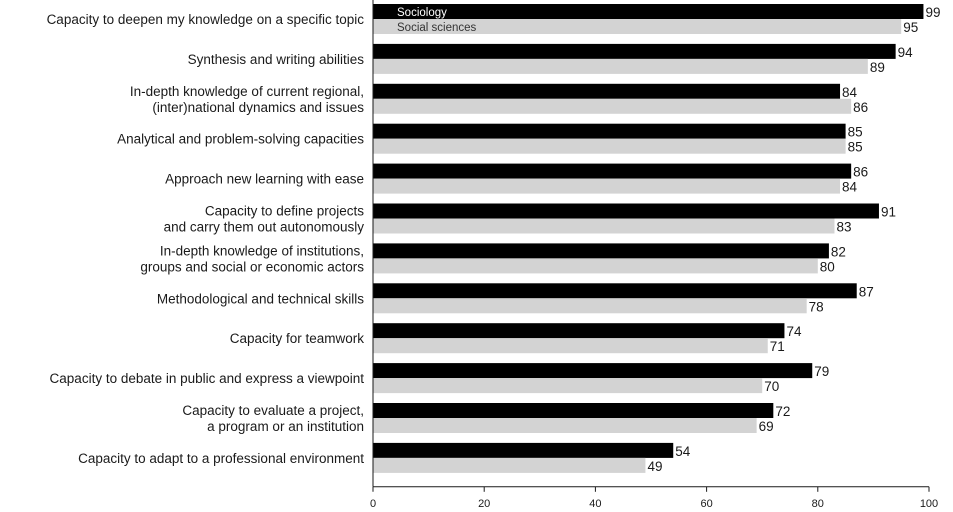  I want to click on value-label: 89, so click(877, 67).